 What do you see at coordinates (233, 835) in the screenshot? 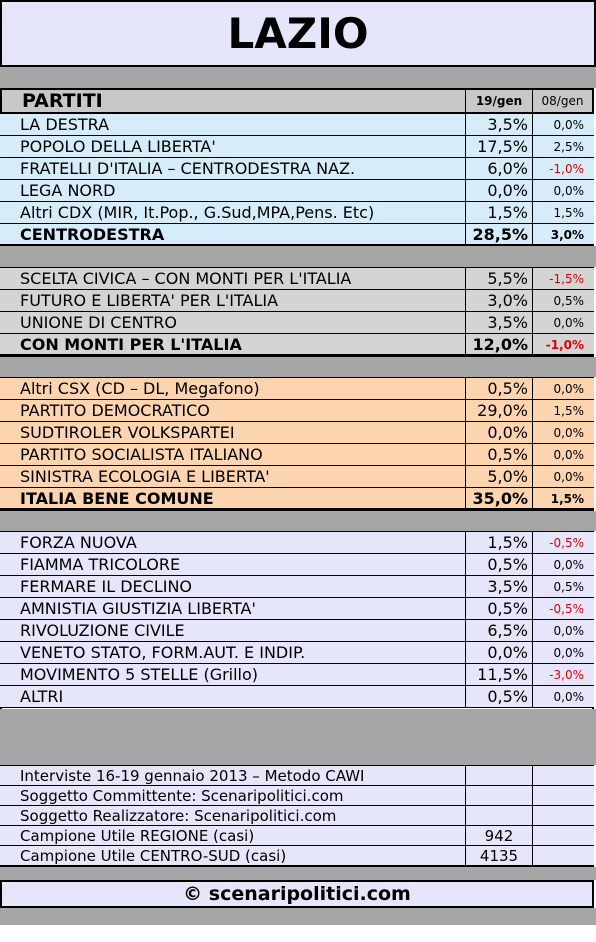
I see `info-label: Campione Utile REGIONE (casi)` at bounding box center [233, 835].